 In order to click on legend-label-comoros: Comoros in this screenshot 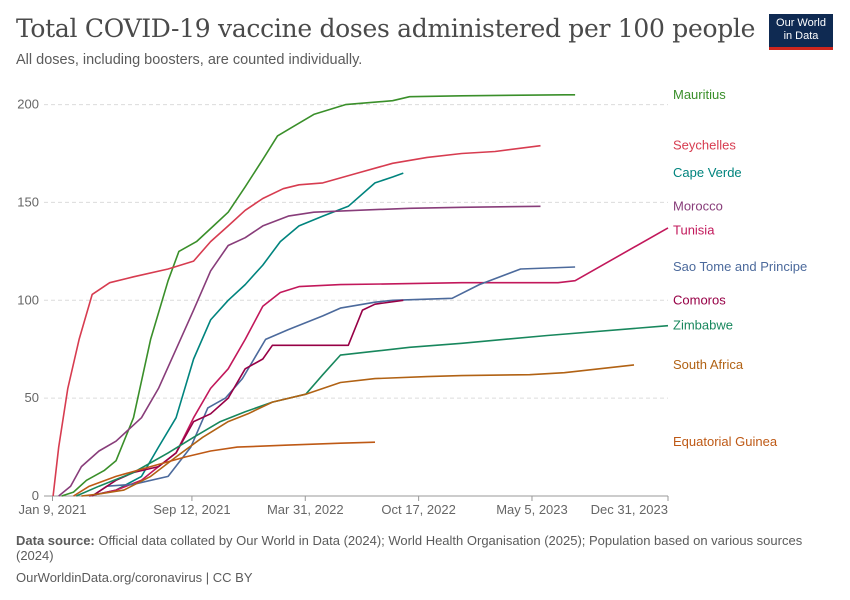, I will do `click(699, 299)`.